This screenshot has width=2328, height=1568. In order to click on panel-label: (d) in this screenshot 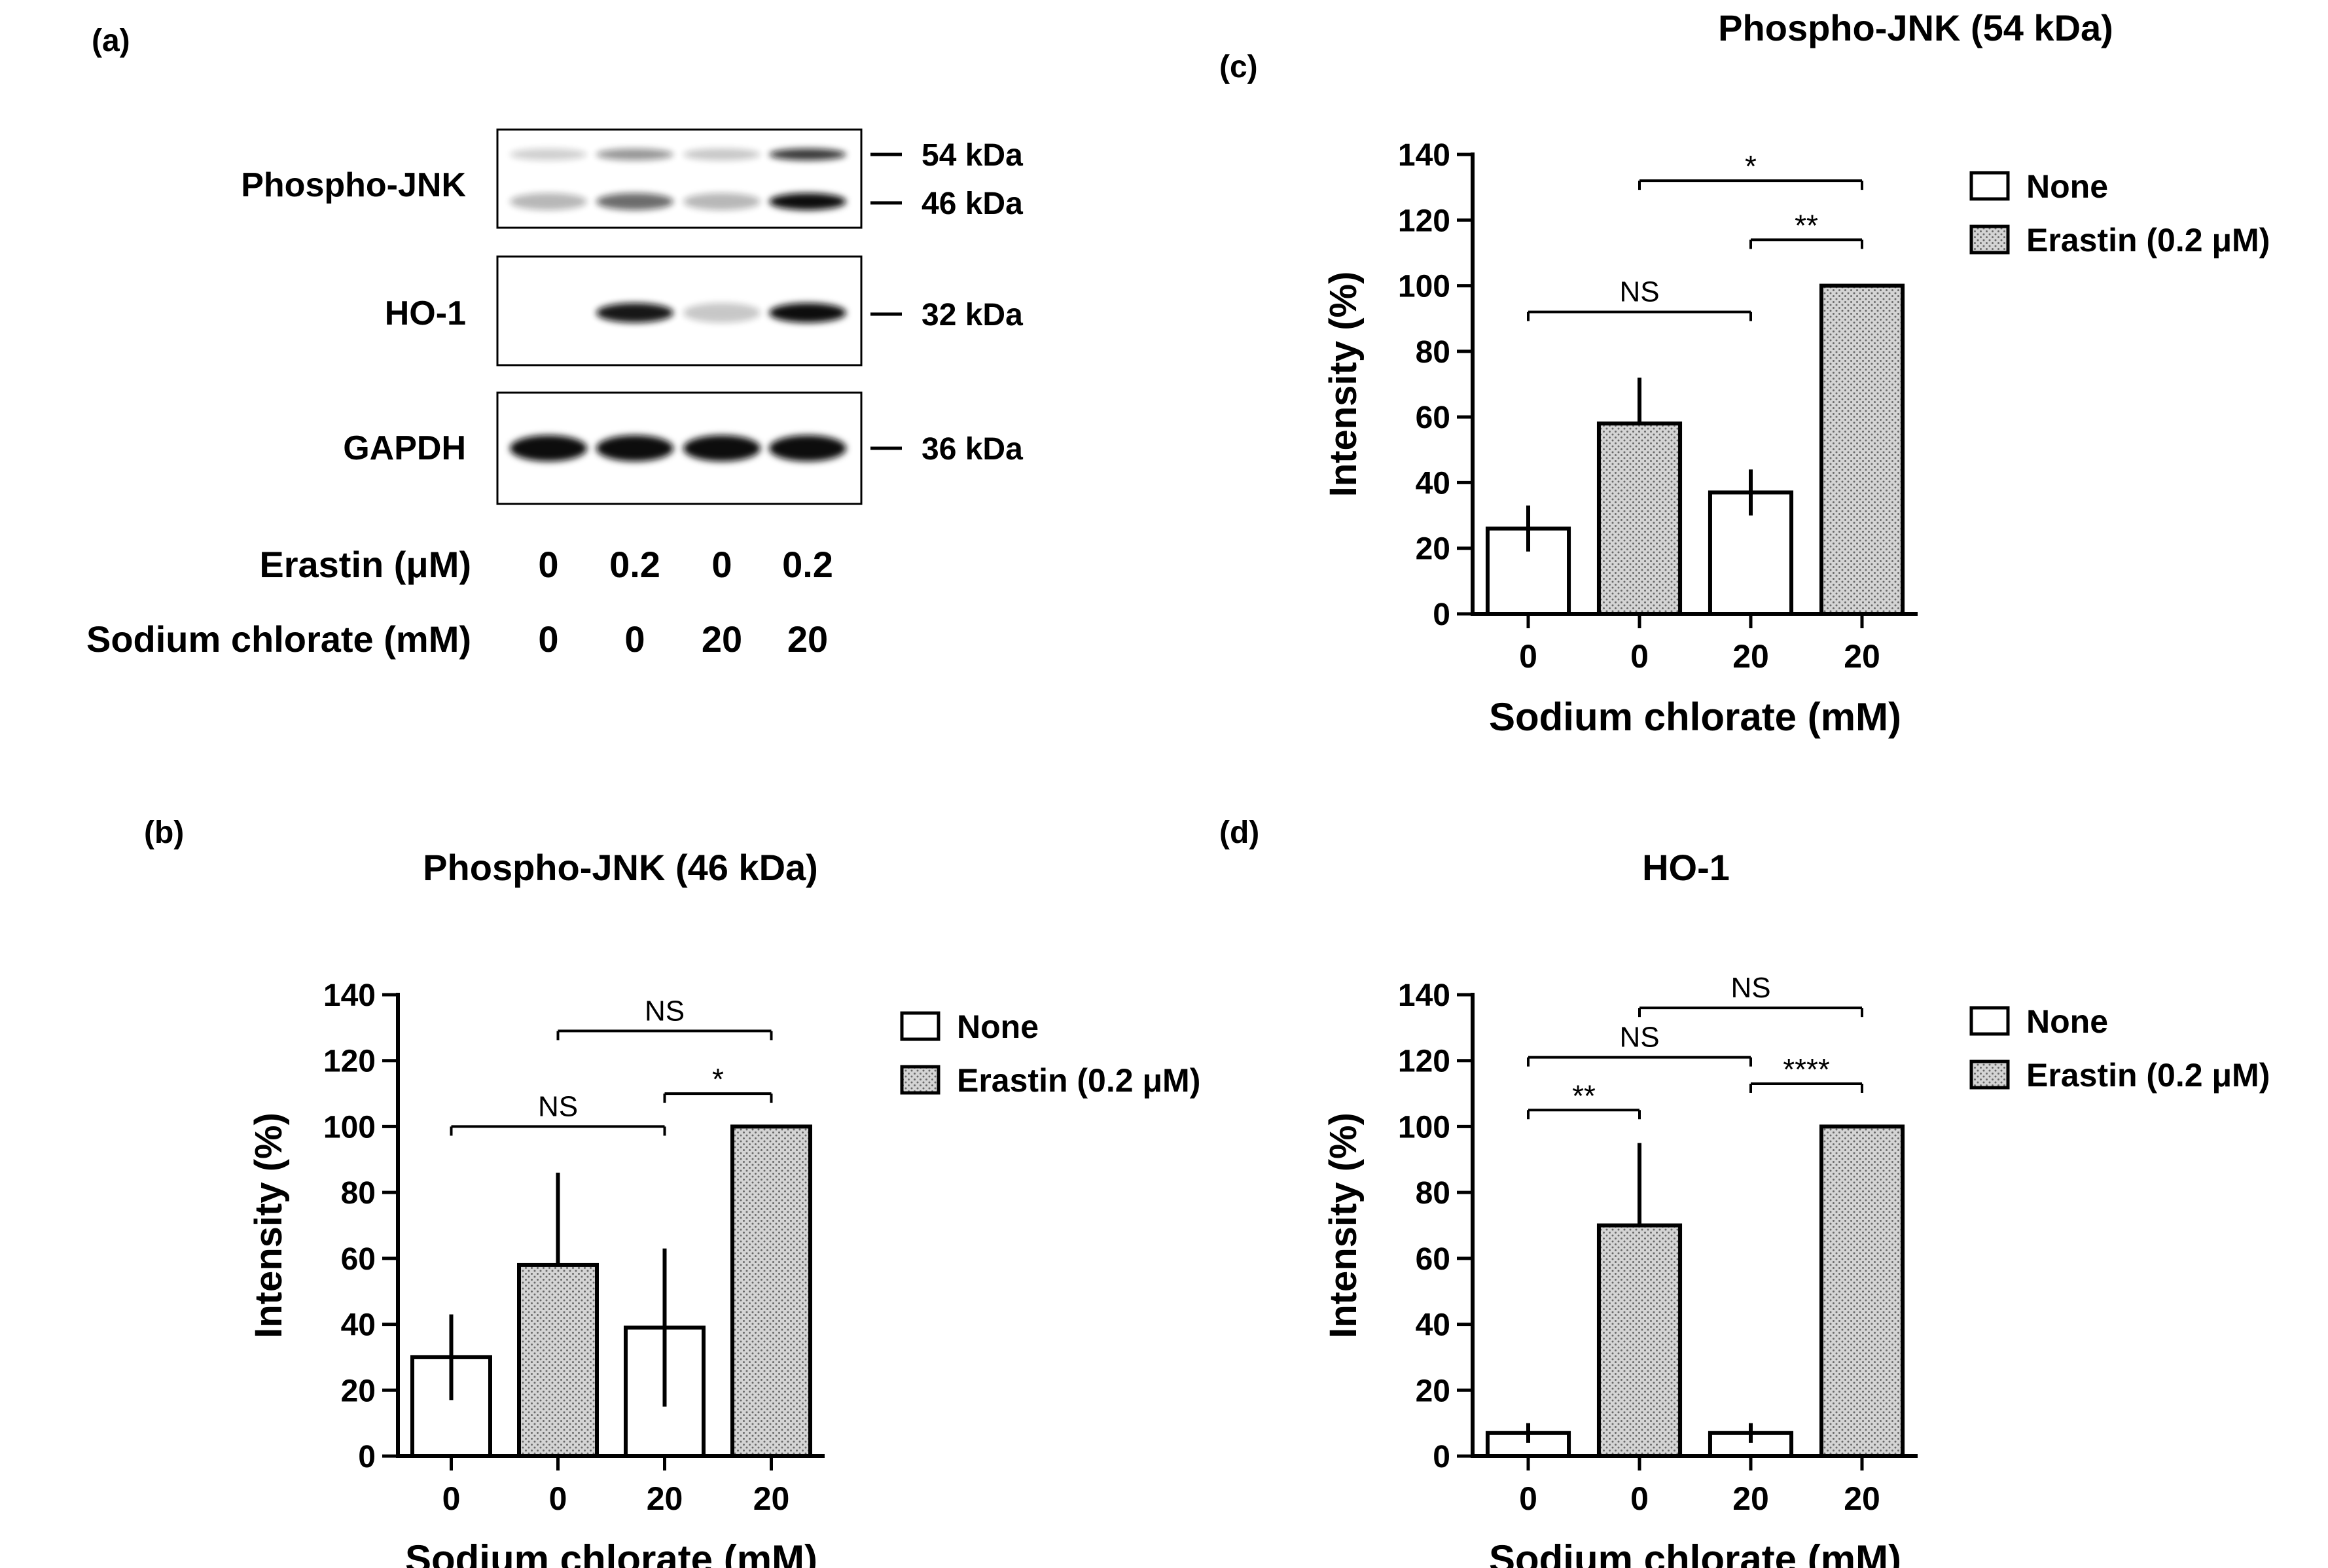, I will do `click(1239, 833)`.